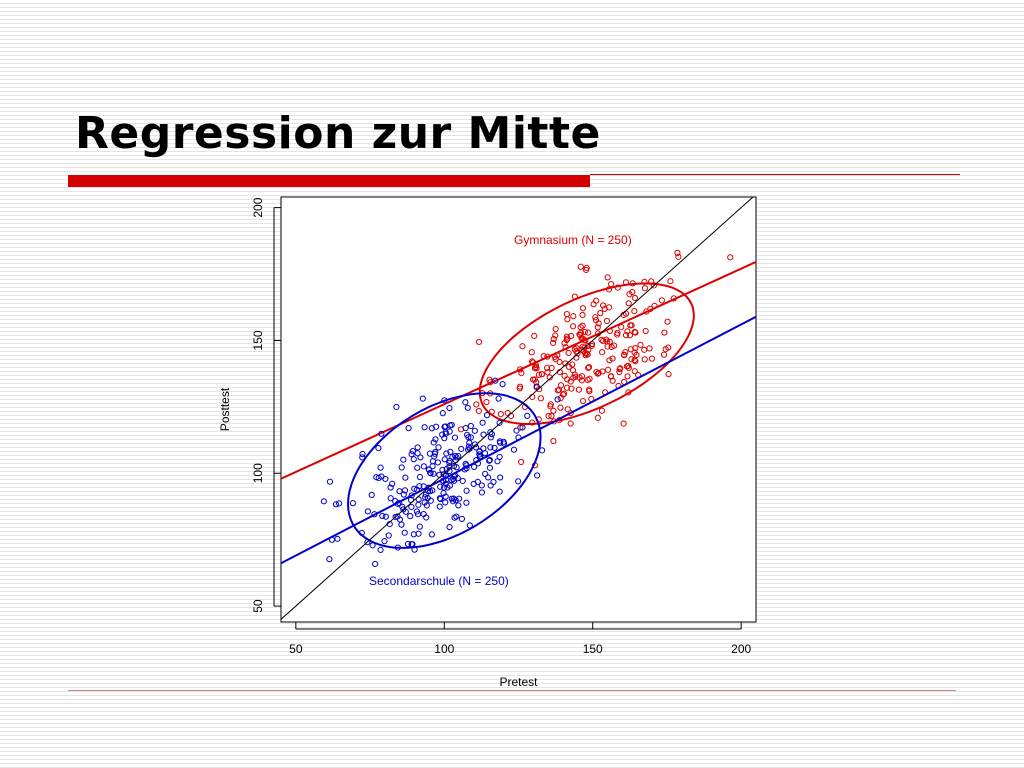 This screenshot has height=768, width=1024. What do you see at coordinates (593, 649) in the screenshot?
I see `x-tick-label: 150` at bounding box center [593, 649].